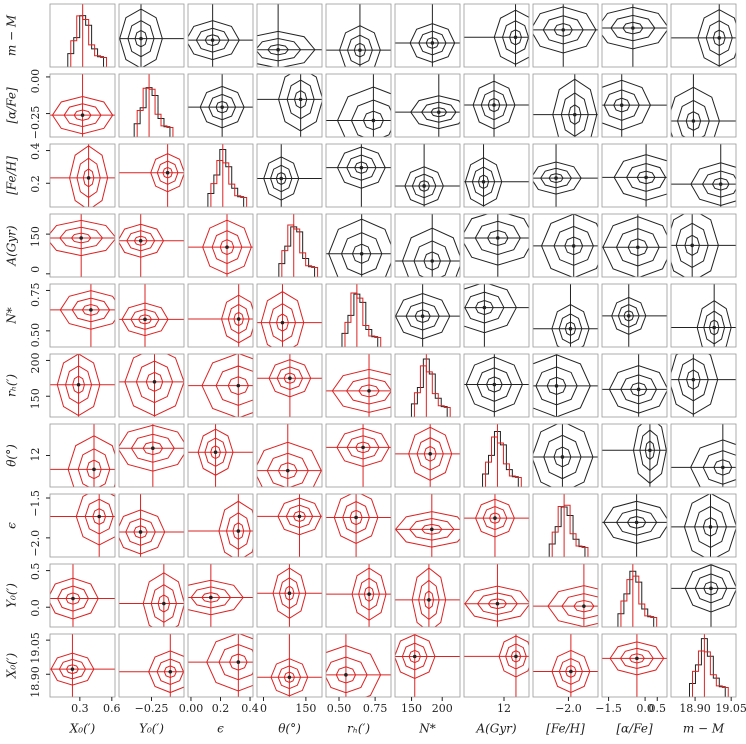 The height and width of the screenshot is (744, 746). Describe the element at coordinates (35, 81) in the screenshot. I see `y-tick-label: 0.00` at that location.